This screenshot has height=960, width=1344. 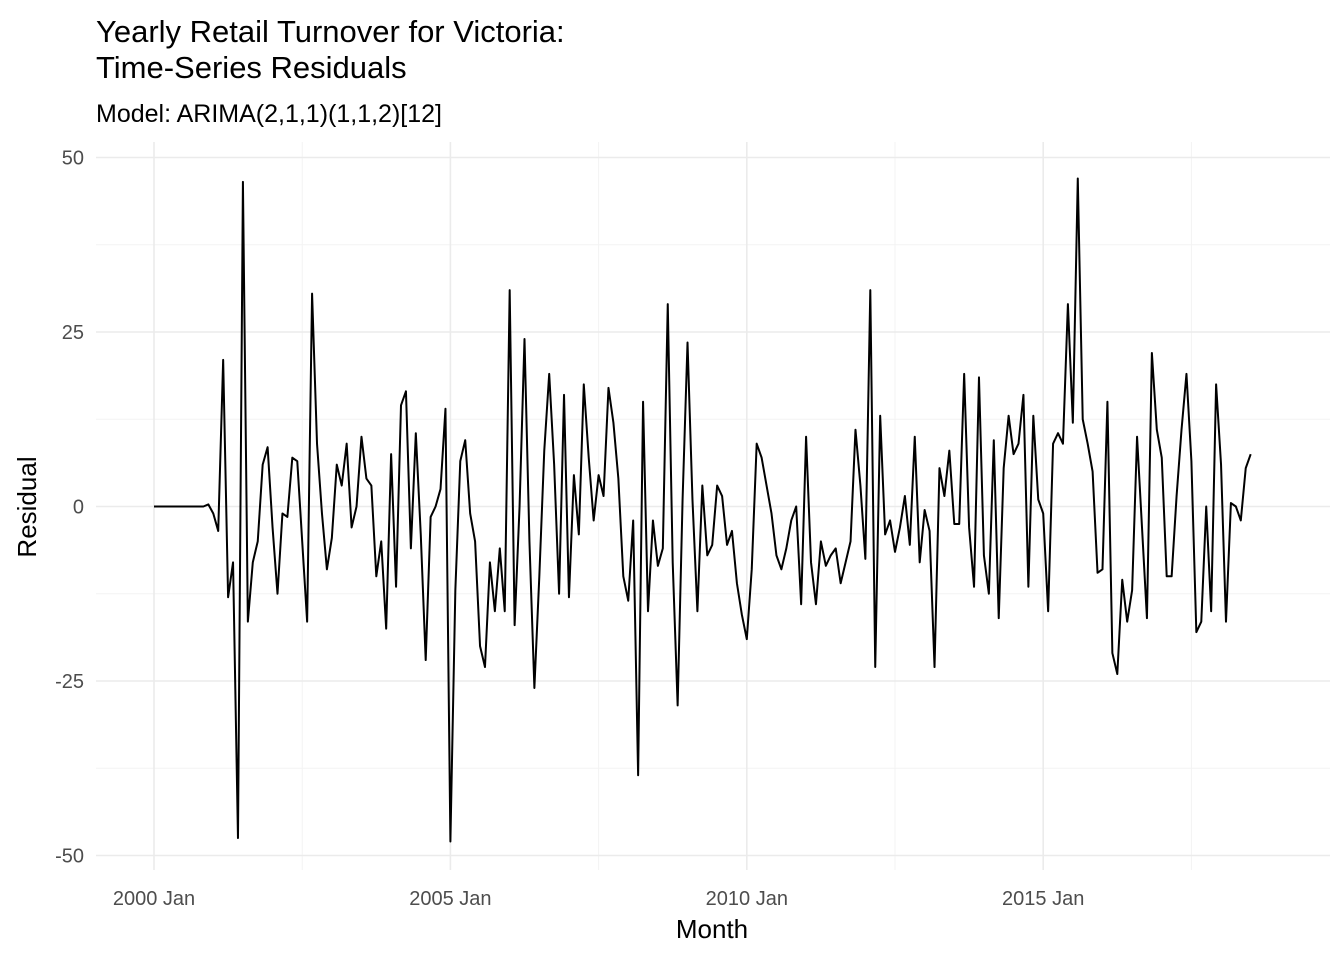 I want to click on y-tick-label: 0, so click(x=78, y=508).